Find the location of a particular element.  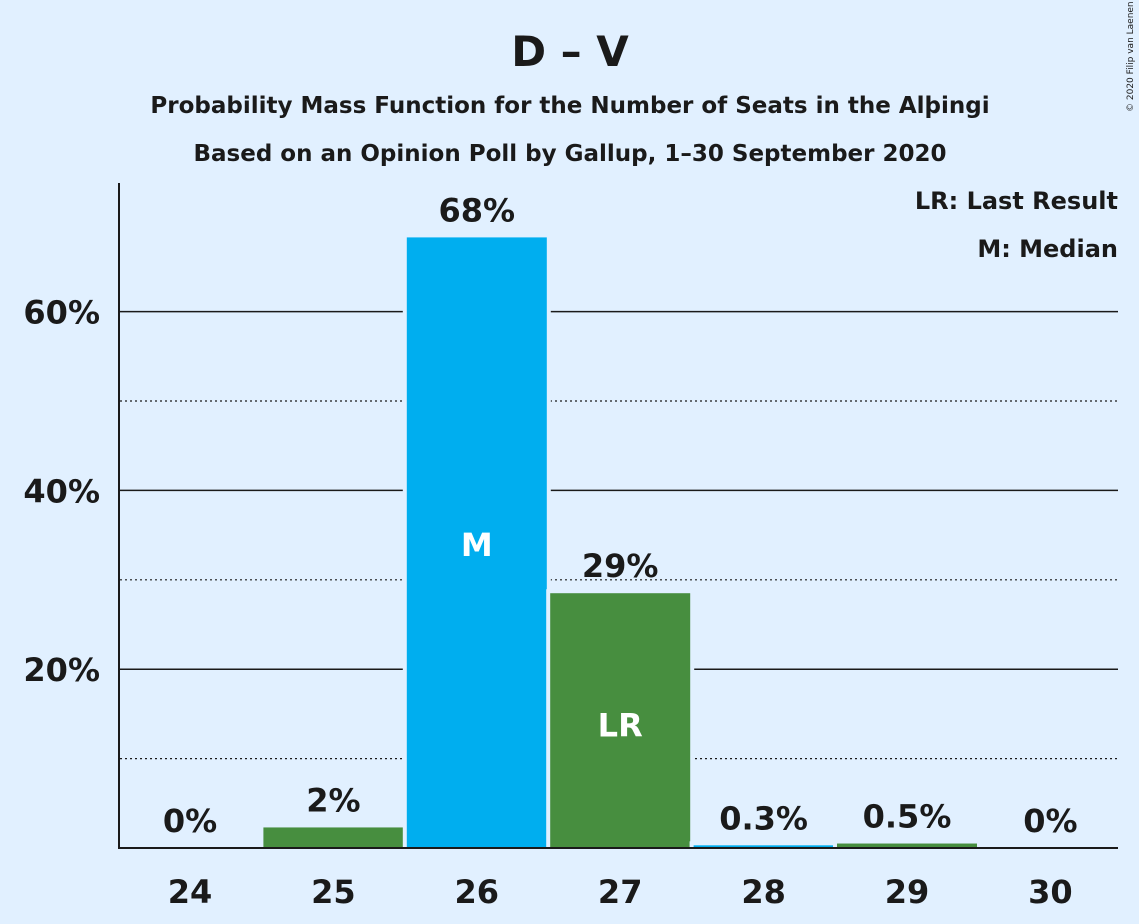

y-tick-label: 40% is located at coordinates (61, 491).